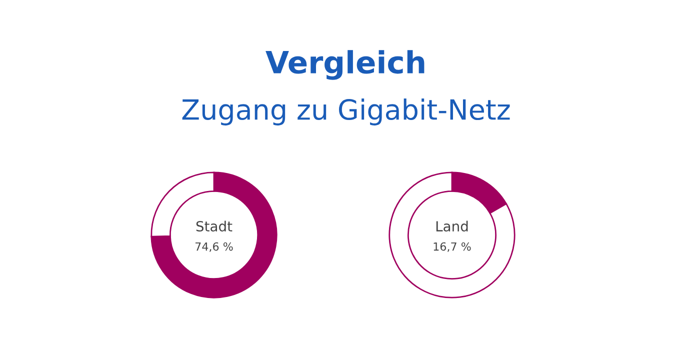 The height and width of the screenshot is (354, 692). What do you see at coordinates (345, 65) in the screenshot?
I see `text: Vergleich` at bounding box center [345, 65].